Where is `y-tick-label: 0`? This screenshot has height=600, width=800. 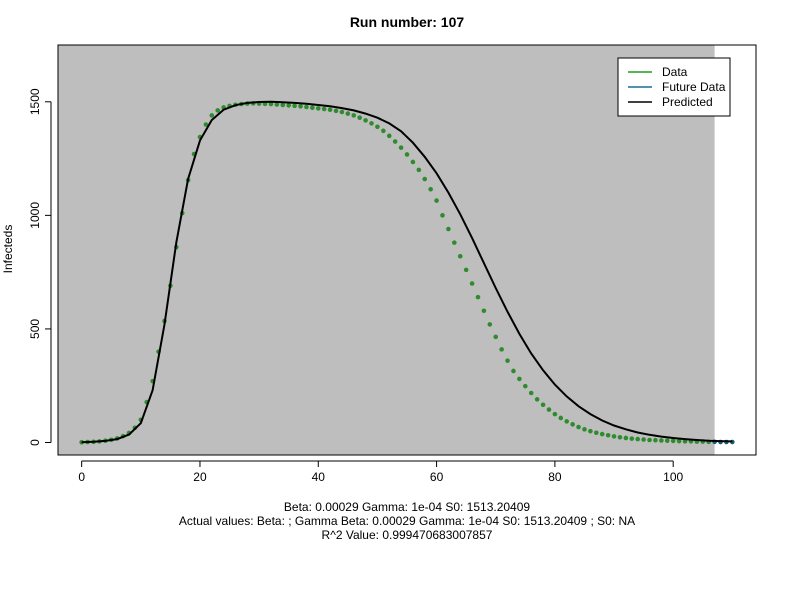 y-tick-label: 0 is located at coordinates (35, 442).